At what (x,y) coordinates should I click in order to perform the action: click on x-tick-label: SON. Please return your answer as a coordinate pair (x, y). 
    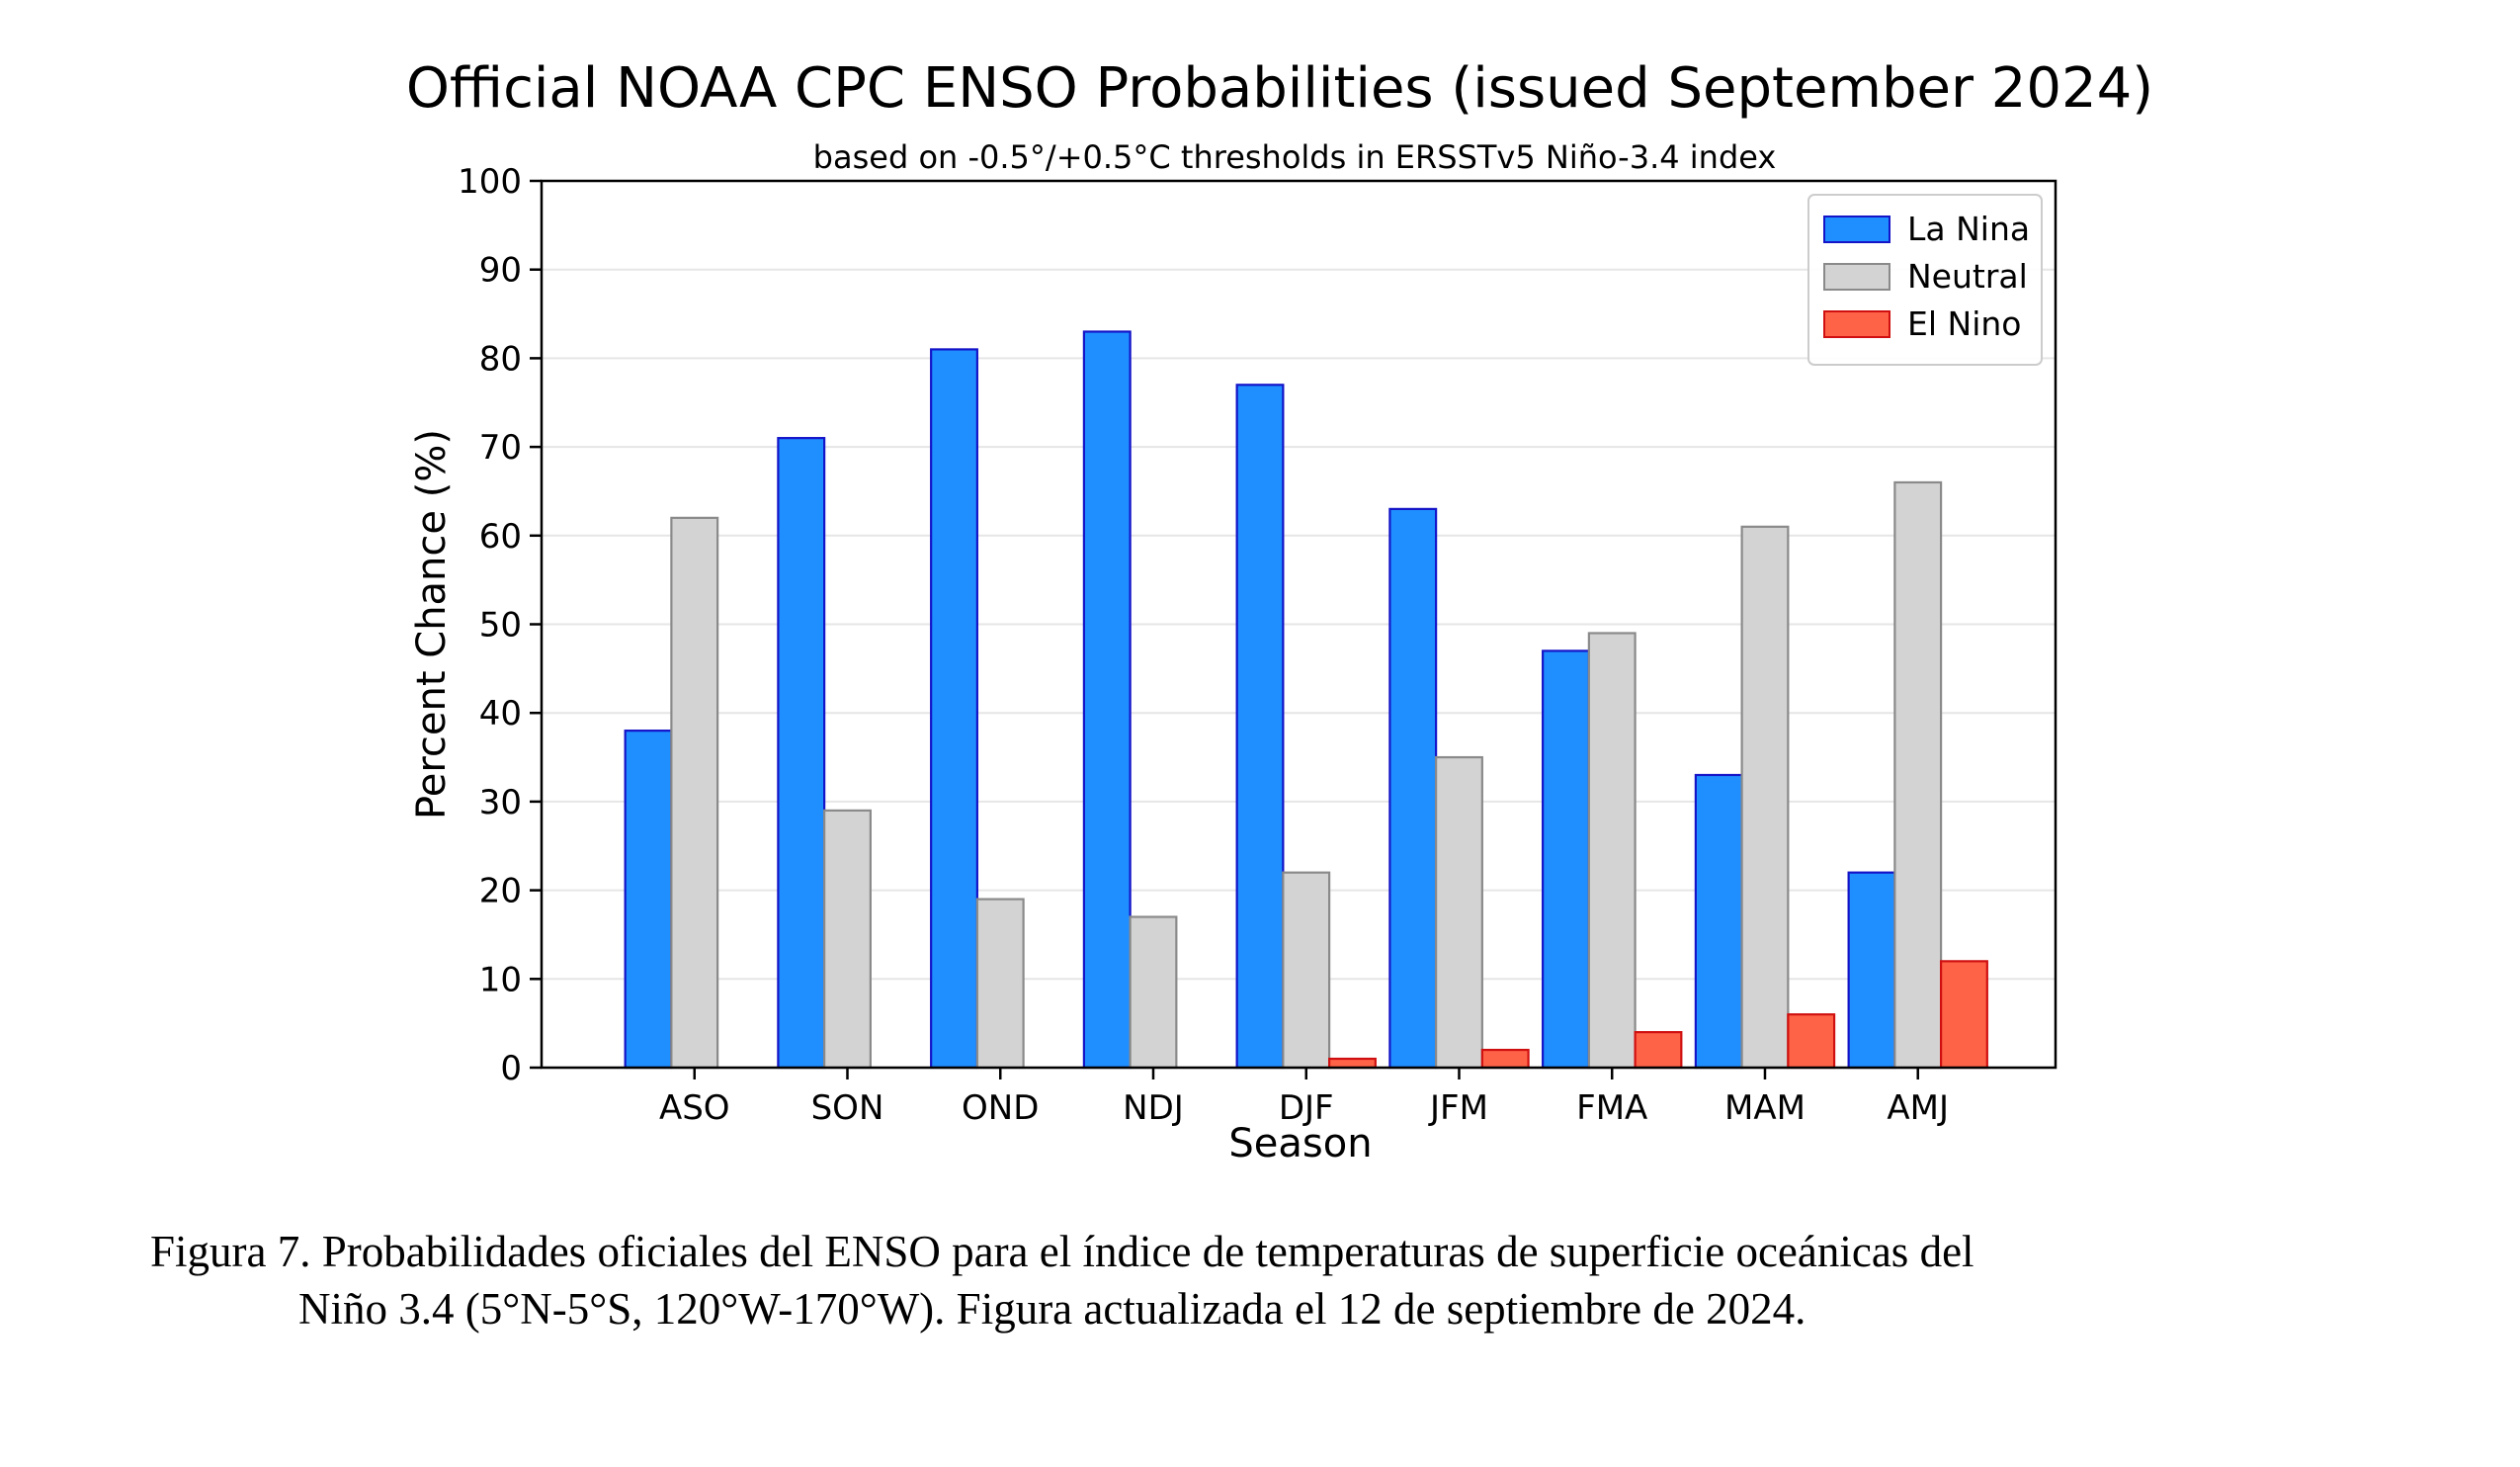
    Looking at the image, I should click on (847, 1108).